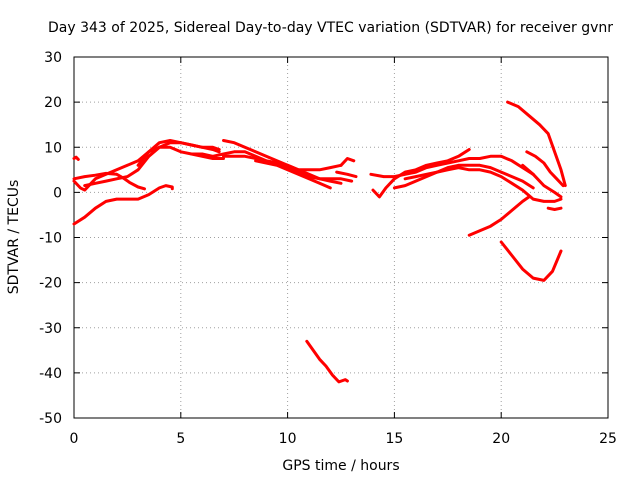 Image resolution: width=640 pixels, height=480 pixels. I want to click on y-tick-label: -40, so click(50, 374).